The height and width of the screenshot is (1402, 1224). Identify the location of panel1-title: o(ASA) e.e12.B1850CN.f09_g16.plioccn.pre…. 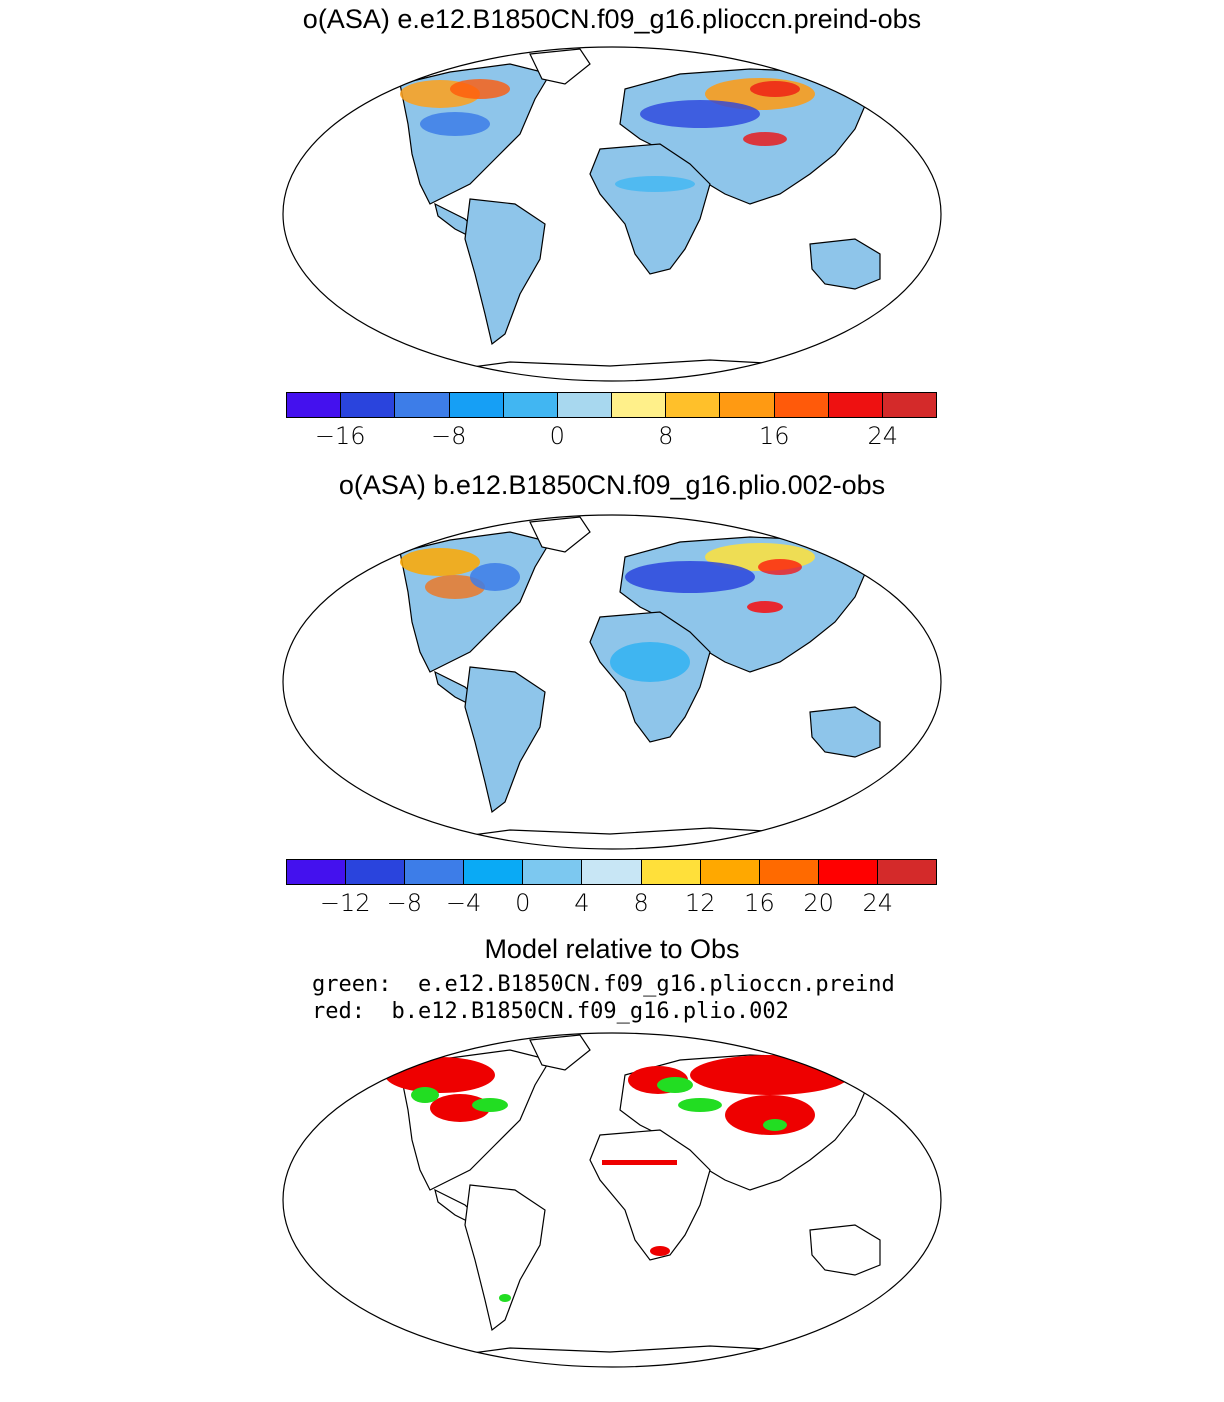
(612, 19).